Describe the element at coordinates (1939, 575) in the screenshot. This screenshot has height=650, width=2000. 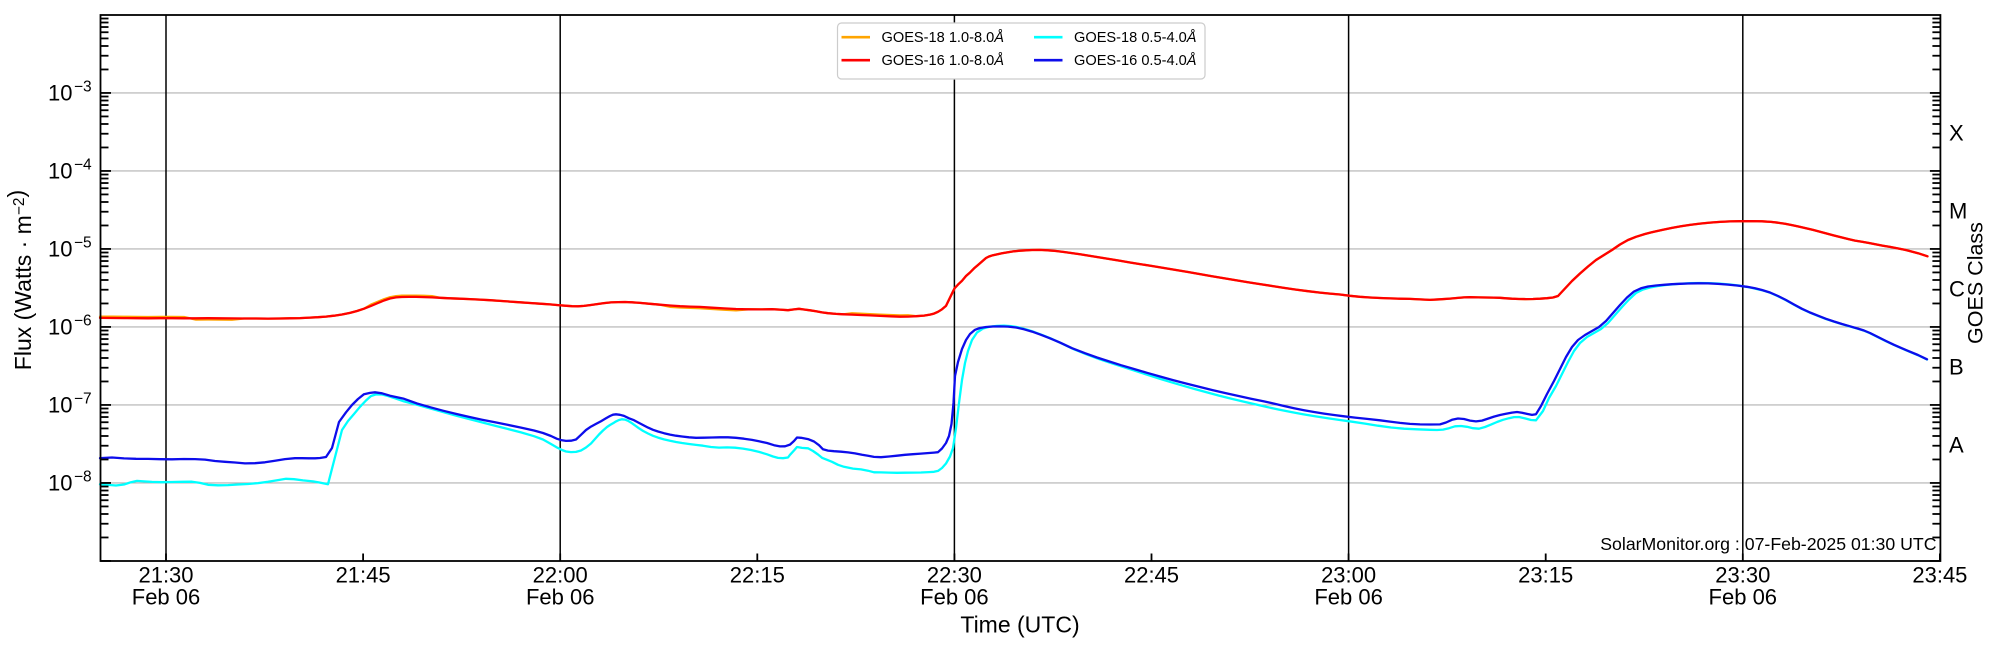
I see `svg-text: 23:45` at that location.